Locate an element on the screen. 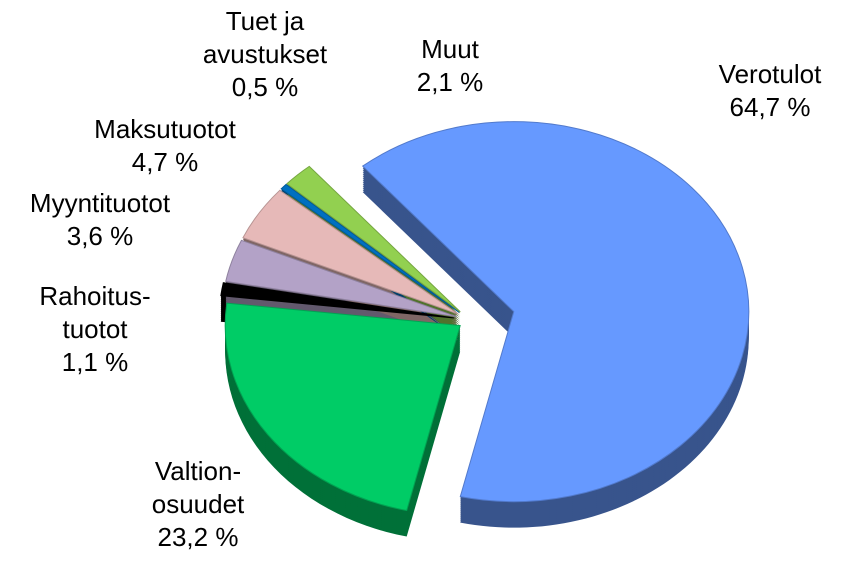 The image size is (845, 562). slice-label: Muut 2,1 % is located at coordinates (450, 66).